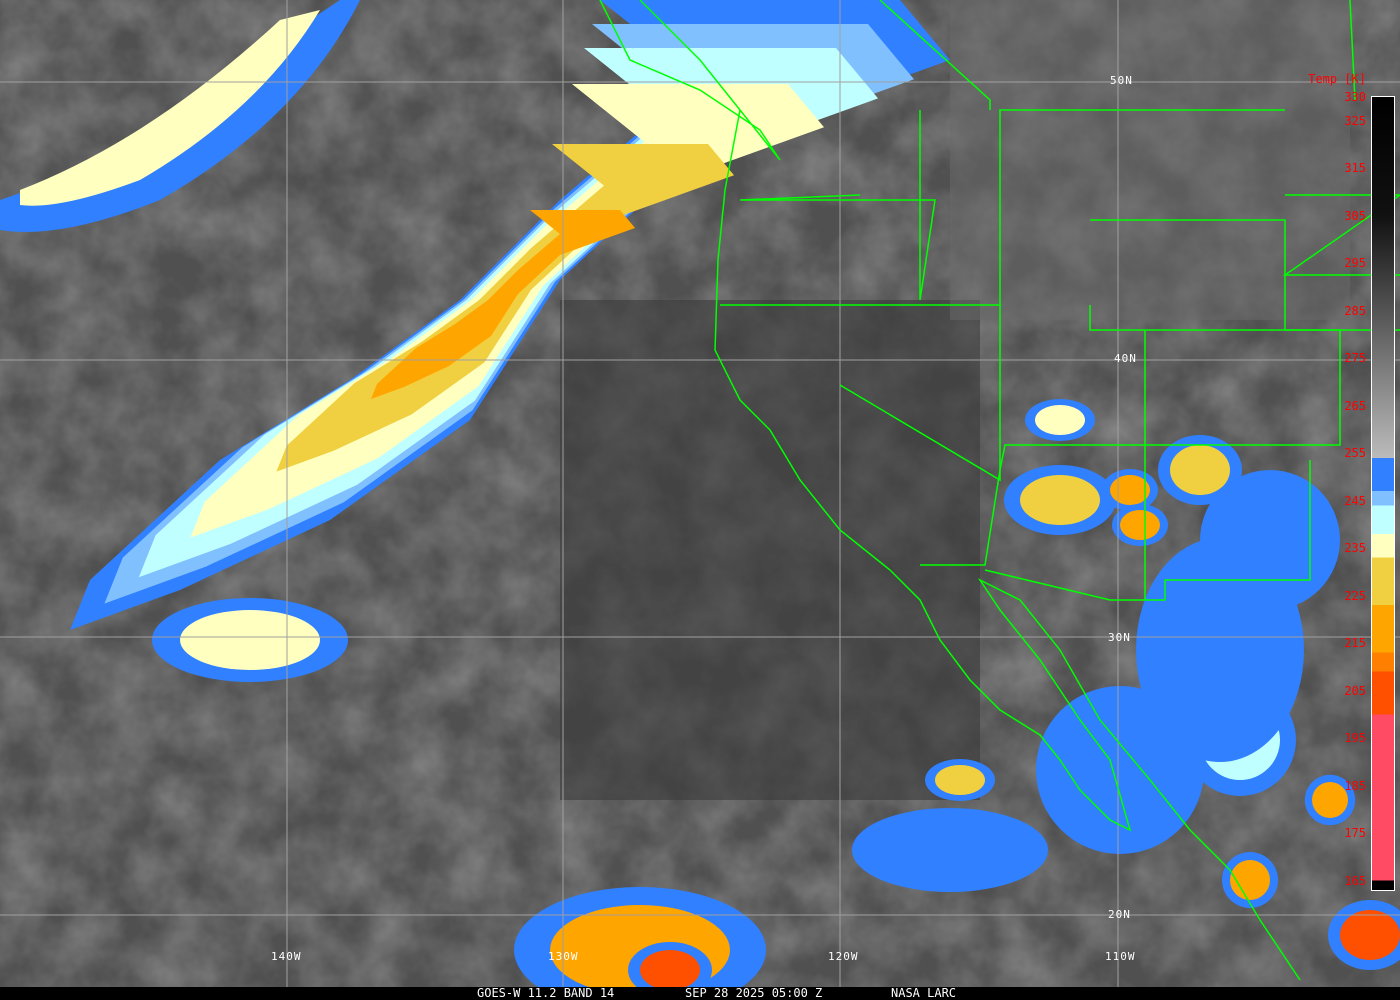 This screenshot has height=1000, width=1400. What do you see at coordinates (1355, 738) in the screenshot?
I see `colorbar-tick: 195` at bounding box center [1355, 738].